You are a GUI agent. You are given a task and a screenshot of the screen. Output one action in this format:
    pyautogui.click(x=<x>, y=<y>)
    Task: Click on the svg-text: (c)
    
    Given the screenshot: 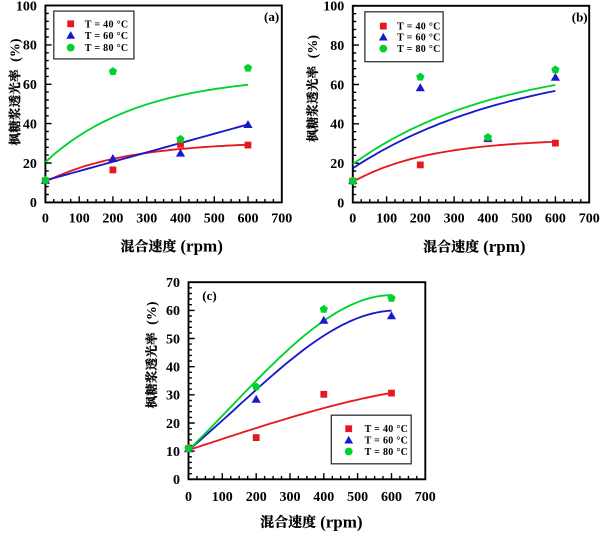 What is the action you would take?
    pyautogui.click(x=209, y=295)
    